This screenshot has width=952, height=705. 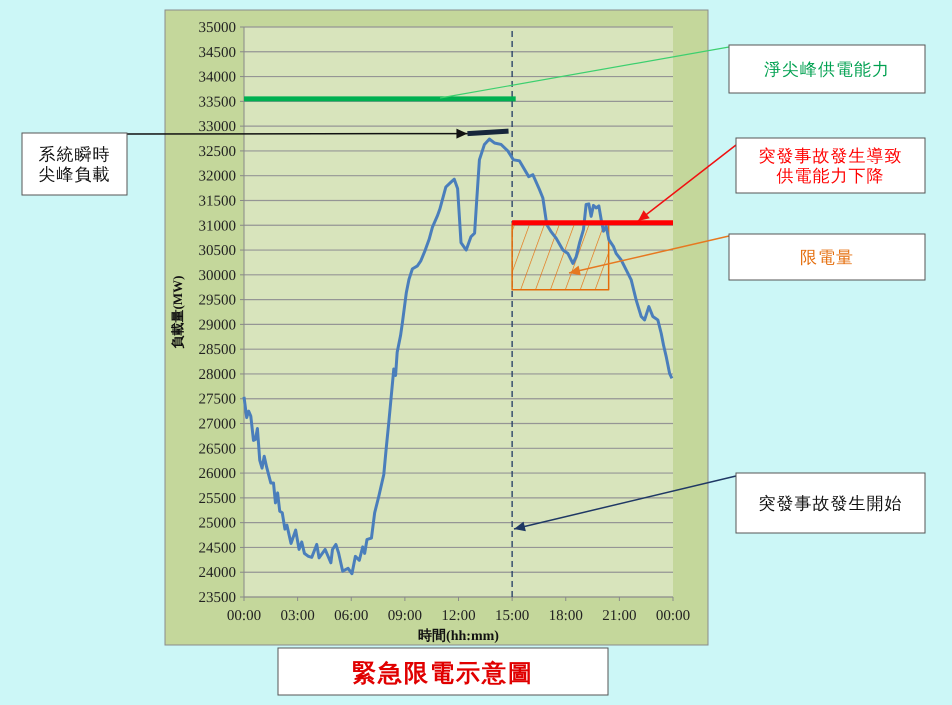 I want to click on y-tick-label: 33500, so click(x=217, y=102).